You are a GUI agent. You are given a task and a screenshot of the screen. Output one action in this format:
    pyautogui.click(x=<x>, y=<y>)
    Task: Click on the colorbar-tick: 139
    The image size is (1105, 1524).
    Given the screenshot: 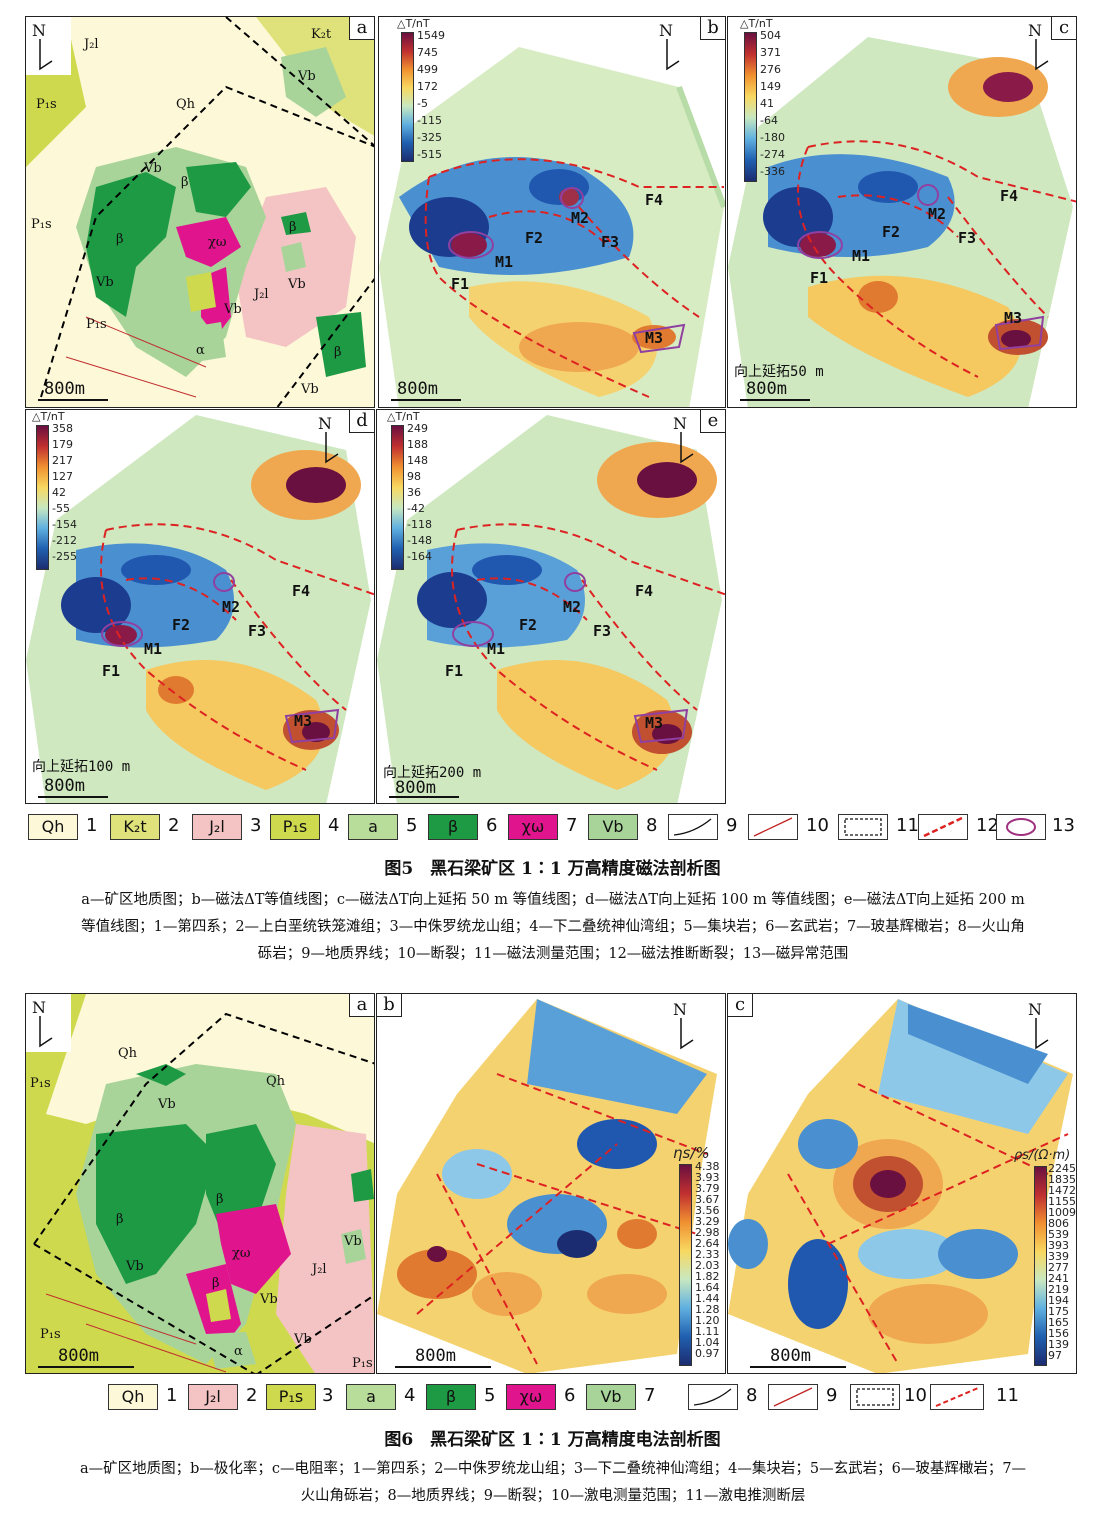 What is the action you would take?
    pyautogui.click(x=1058, y=1344)
    